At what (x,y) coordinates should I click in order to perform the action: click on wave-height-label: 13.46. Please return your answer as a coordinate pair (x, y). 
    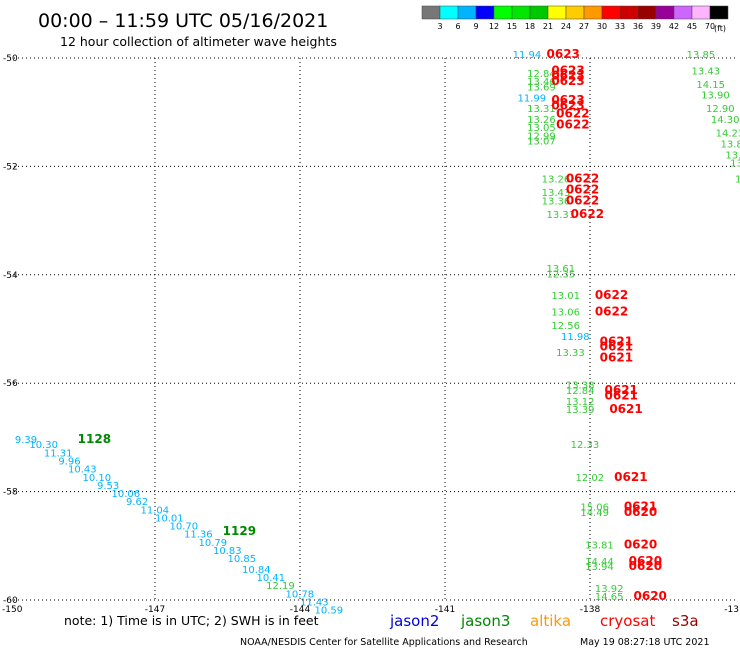
    Looking at the image, I should click on (541, 82).